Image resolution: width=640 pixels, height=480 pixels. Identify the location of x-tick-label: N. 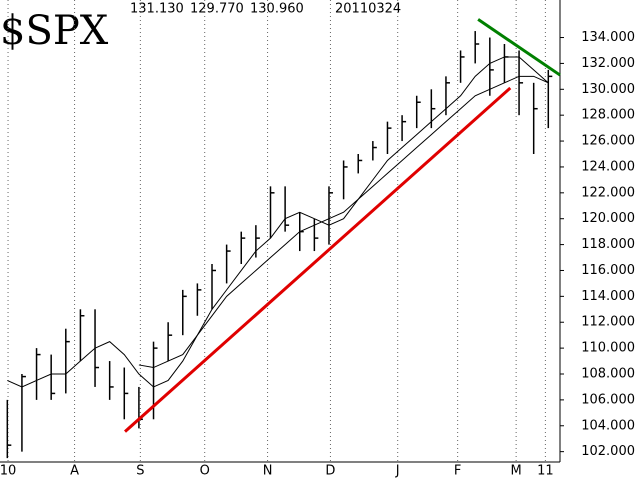
(268, 471).